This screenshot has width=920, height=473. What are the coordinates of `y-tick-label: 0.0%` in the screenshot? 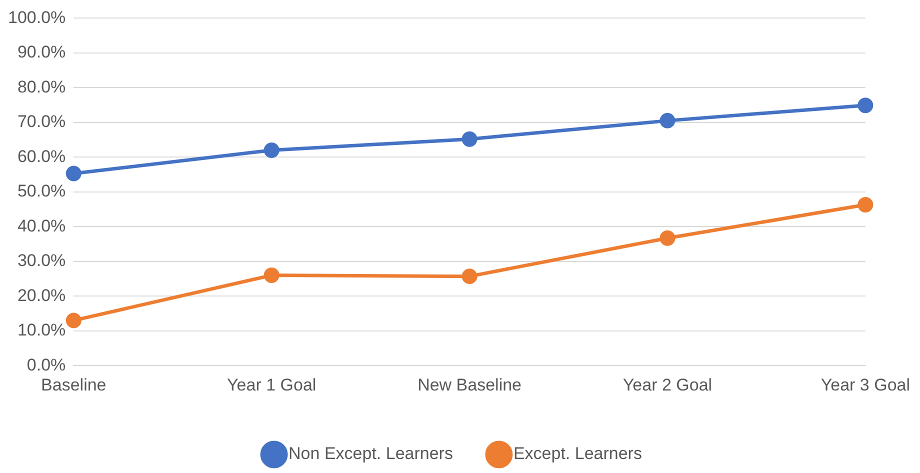 It's located at (46, 364).